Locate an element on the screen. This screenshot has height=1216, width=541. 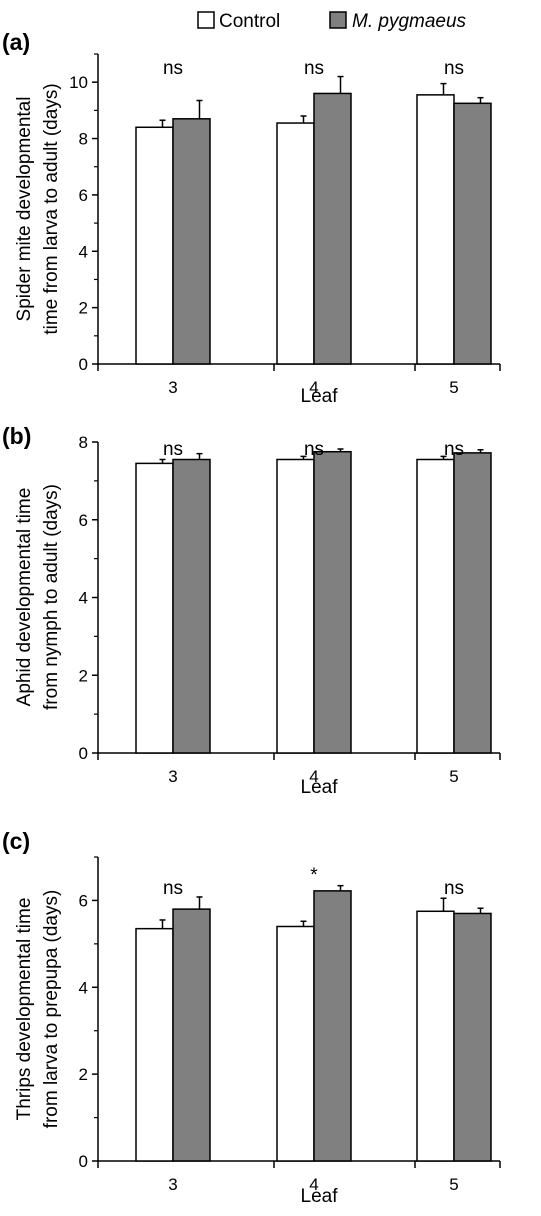
legend-label-treatment: M. pygmaeus is located at coordinates (409, 21).